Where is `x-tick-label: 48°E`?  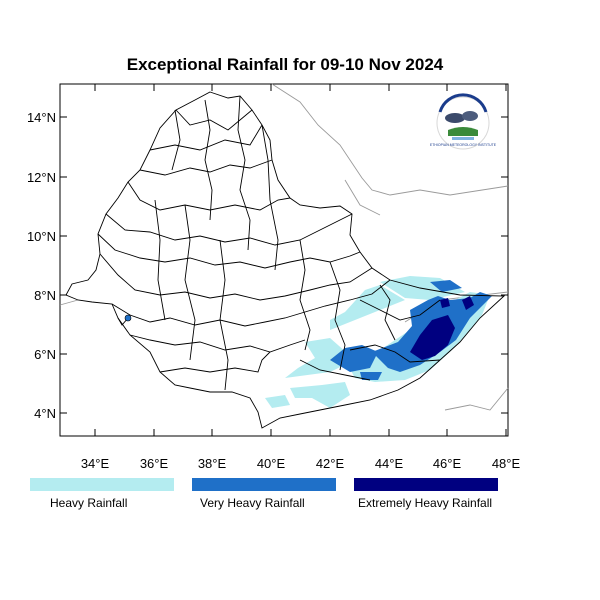 x-tick-label: 48°E is located at coordinates (506, 463).